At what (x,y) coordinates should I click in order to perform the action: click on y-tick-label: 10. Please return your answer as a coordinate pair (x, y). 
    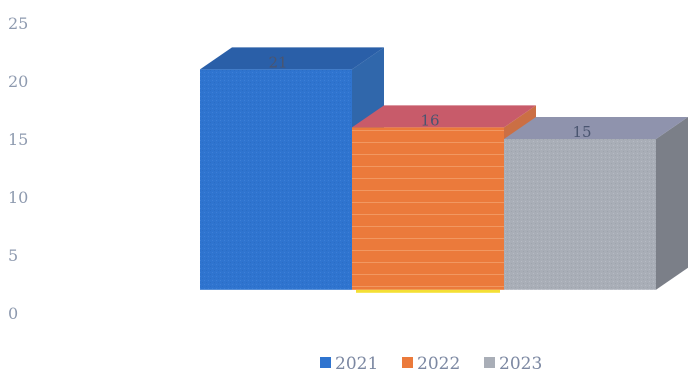
    Looking at the image, I should click on (18, 197).